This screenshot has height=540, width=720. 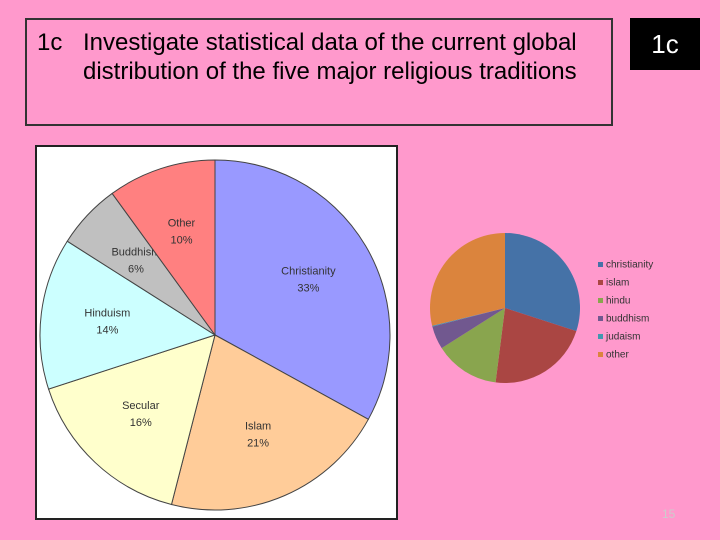 What do you see at coordinates (617, 355) in the screenshot?
I see `legend-label: other` at bounding box center [617, 355].